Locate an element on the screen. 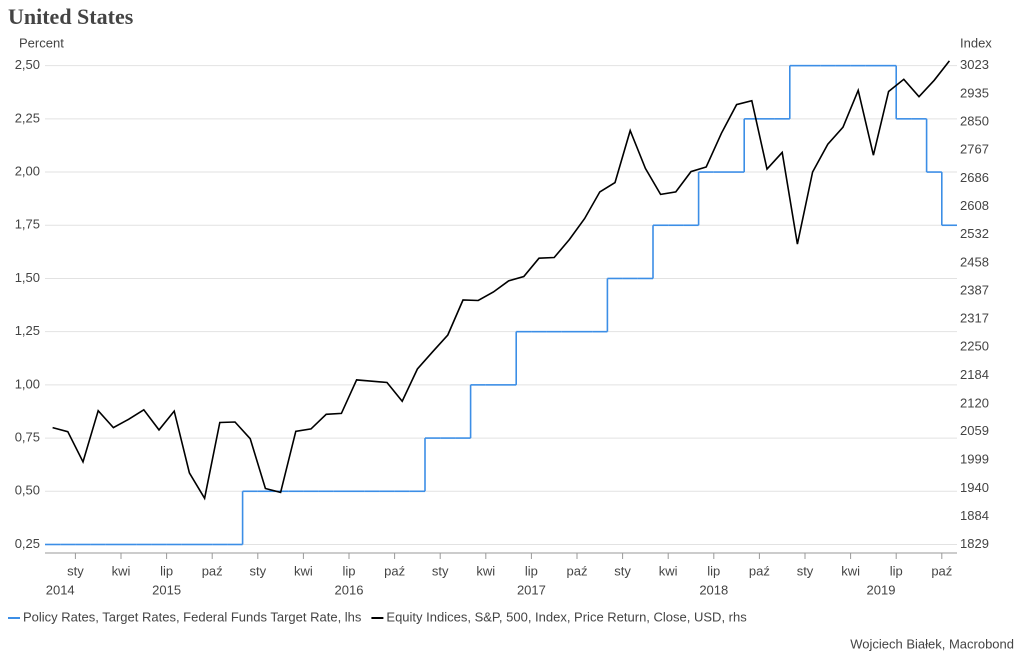 The width and height of the screenshot is (1024, 668). chart-title: United States is located at coordinates (71, 16).